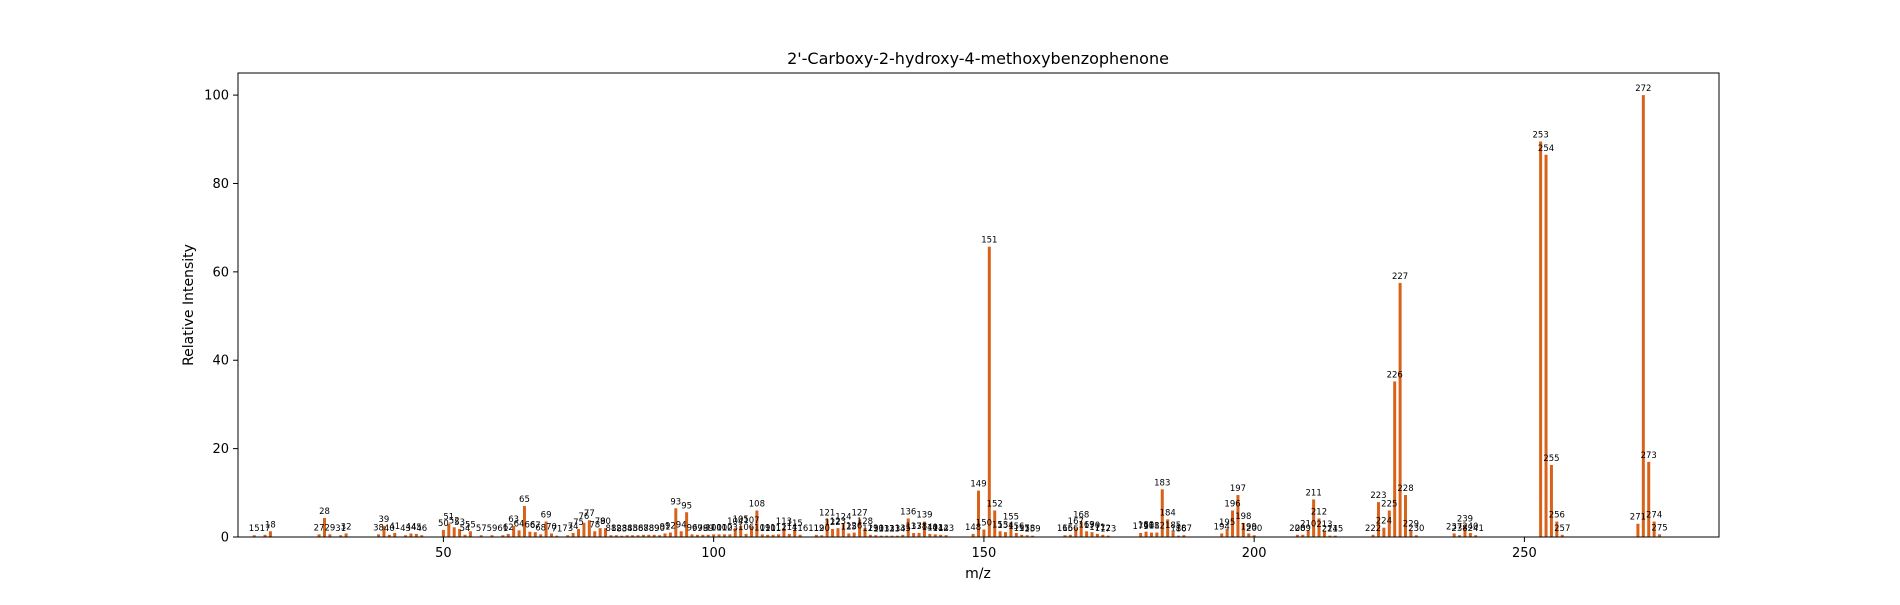  What do you see at coordinates (346, 527) in the screenshot?
I see `peak-label-32: 32` at bounding box center [346, 527].